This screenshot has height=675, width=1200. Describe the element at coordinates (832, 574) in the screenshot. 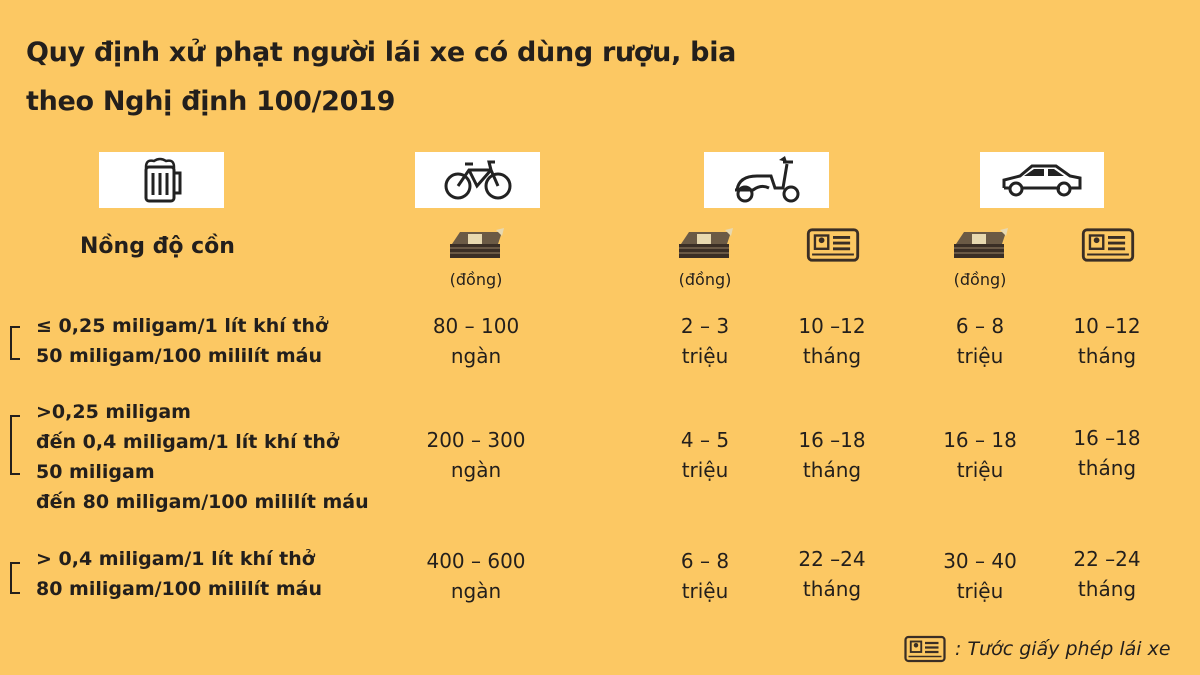

I see `moto-license: 22 –24 tháng` at that location.